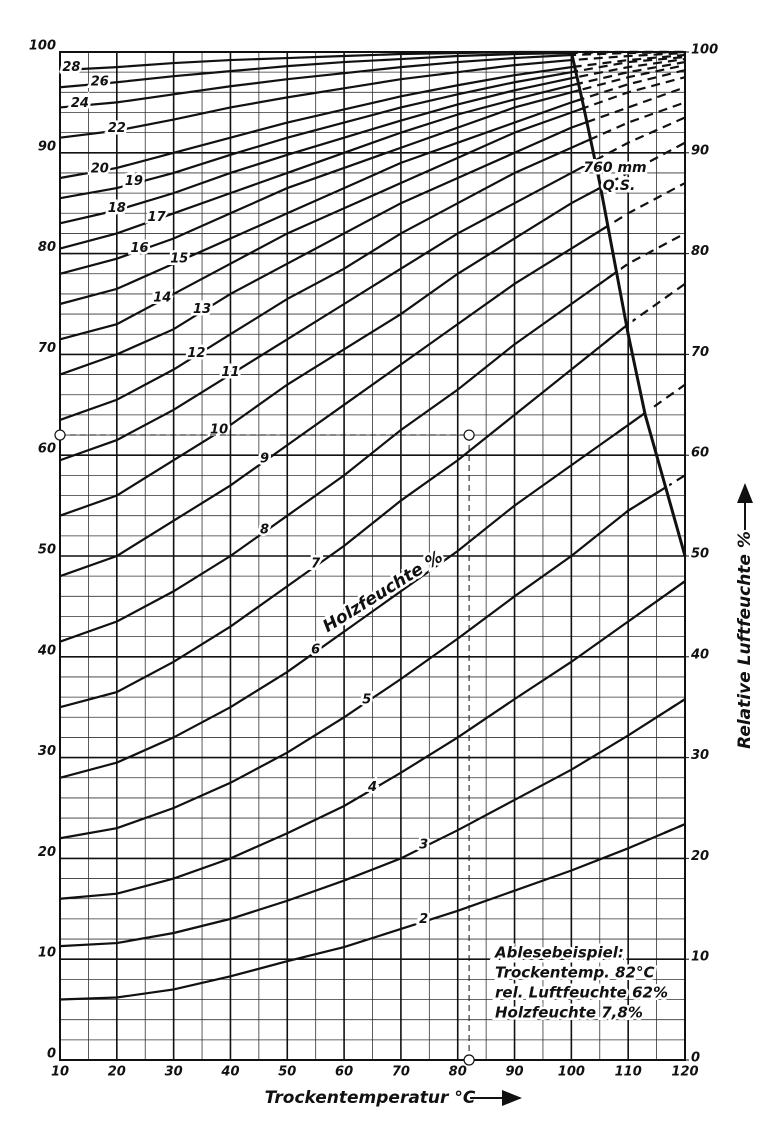 The image size is (769, 1130). Describe the element at coordinates (458, 1072) in the screenshot. I see `x-tick-label: 80` at that location.